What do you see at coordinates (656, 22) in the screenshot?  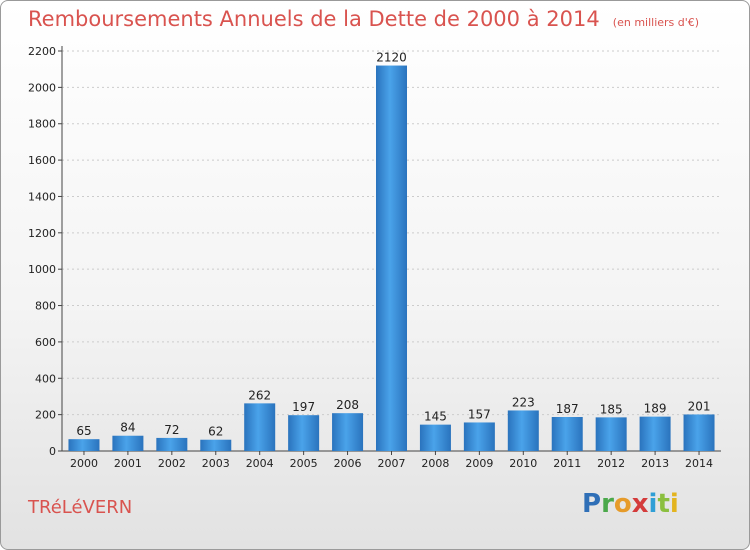 I see `chart-unit-label: (en milliers d'€)` at bounding box center [656, 22].